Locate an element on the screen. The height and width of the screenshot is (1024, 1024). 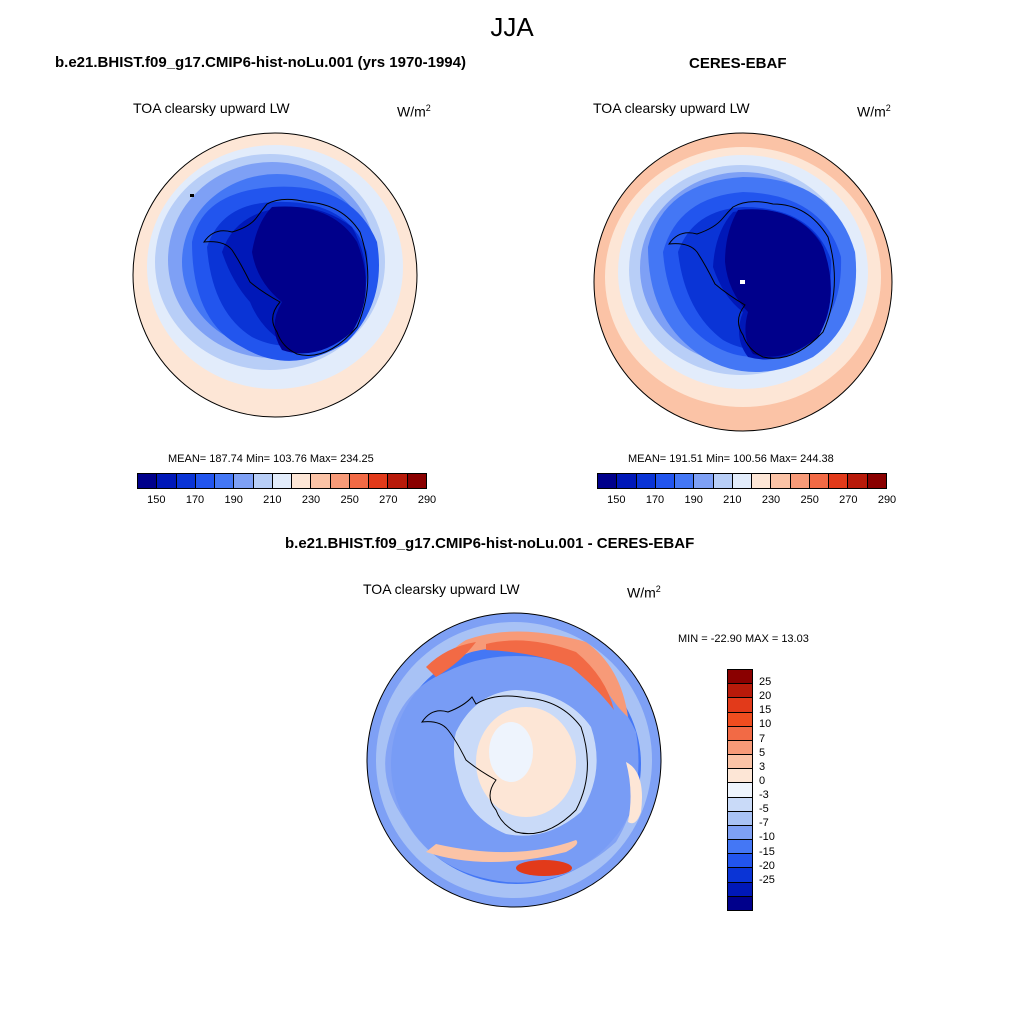
colorbar-tick-label: -15 is located at coordinates (767, 851).